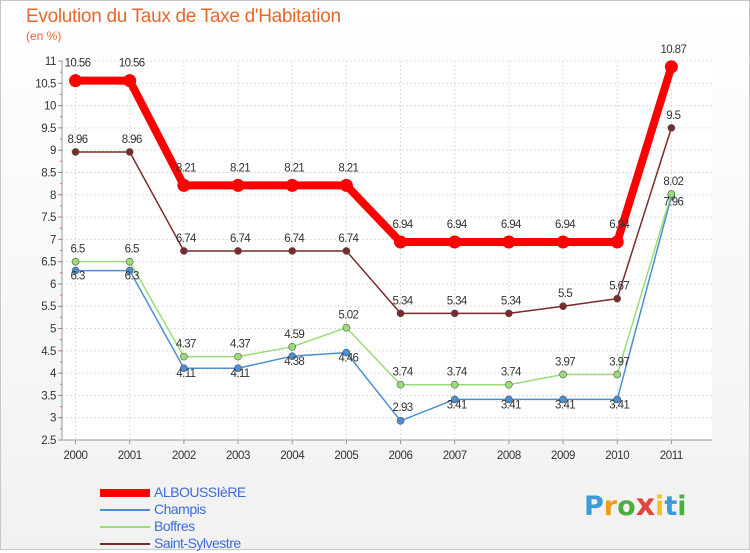 The width and height of the screenshot is (750, 553). Describe the element at coordinates (403, 408) in the screenshot. I see `data-label: 2.93` at that location.